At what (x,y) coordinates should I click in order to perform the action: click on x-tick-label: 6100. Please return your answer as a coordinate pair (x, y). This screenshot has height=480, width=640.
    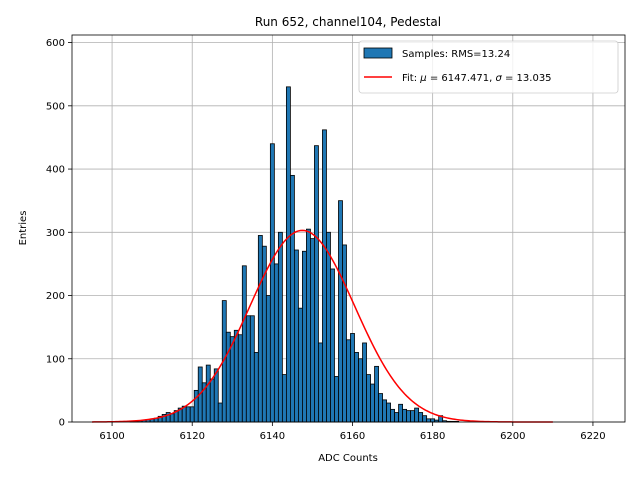
    Looking at the image, I should click on (111, 436).